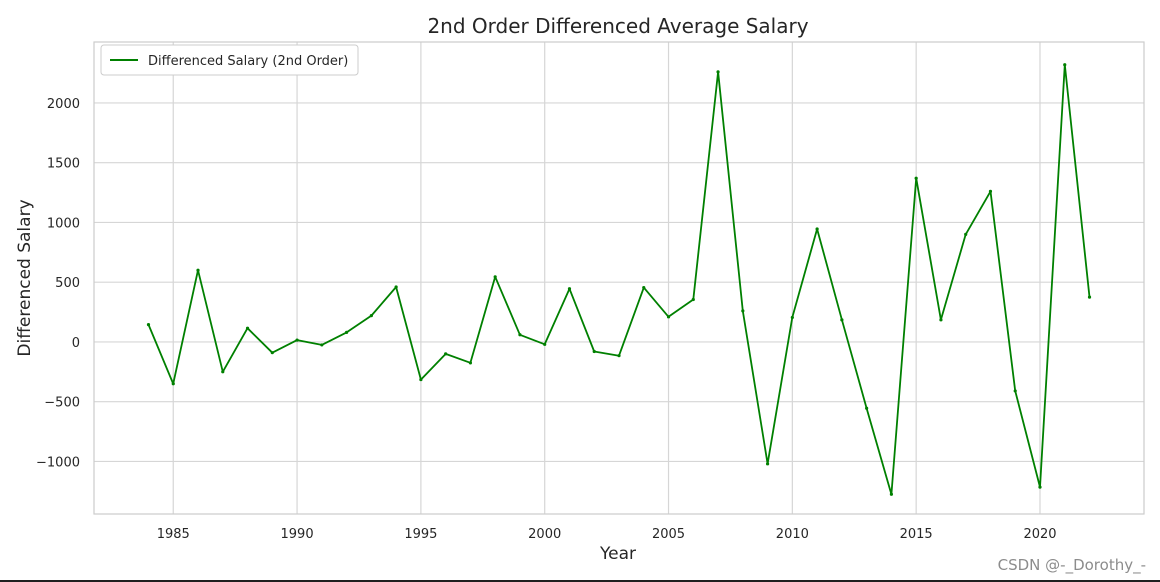 This screenshot has height=582, width=1160. What do you see at coordinates (668, 534) in the screenshot?
I see `x-tick-label: 2005` at bounding box center [668, 534].